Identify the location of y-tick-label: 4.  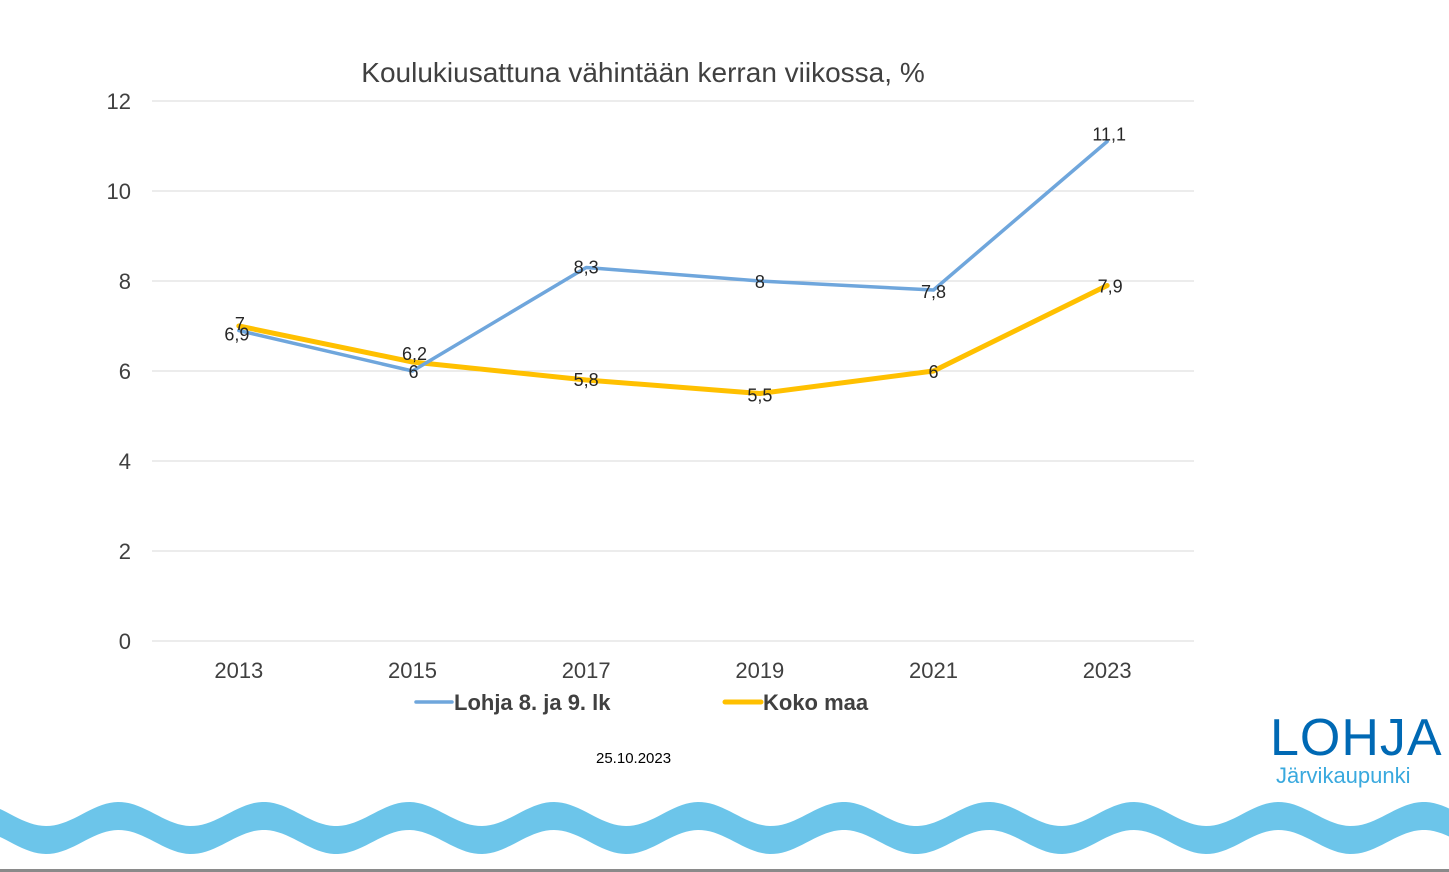
(125, 461).